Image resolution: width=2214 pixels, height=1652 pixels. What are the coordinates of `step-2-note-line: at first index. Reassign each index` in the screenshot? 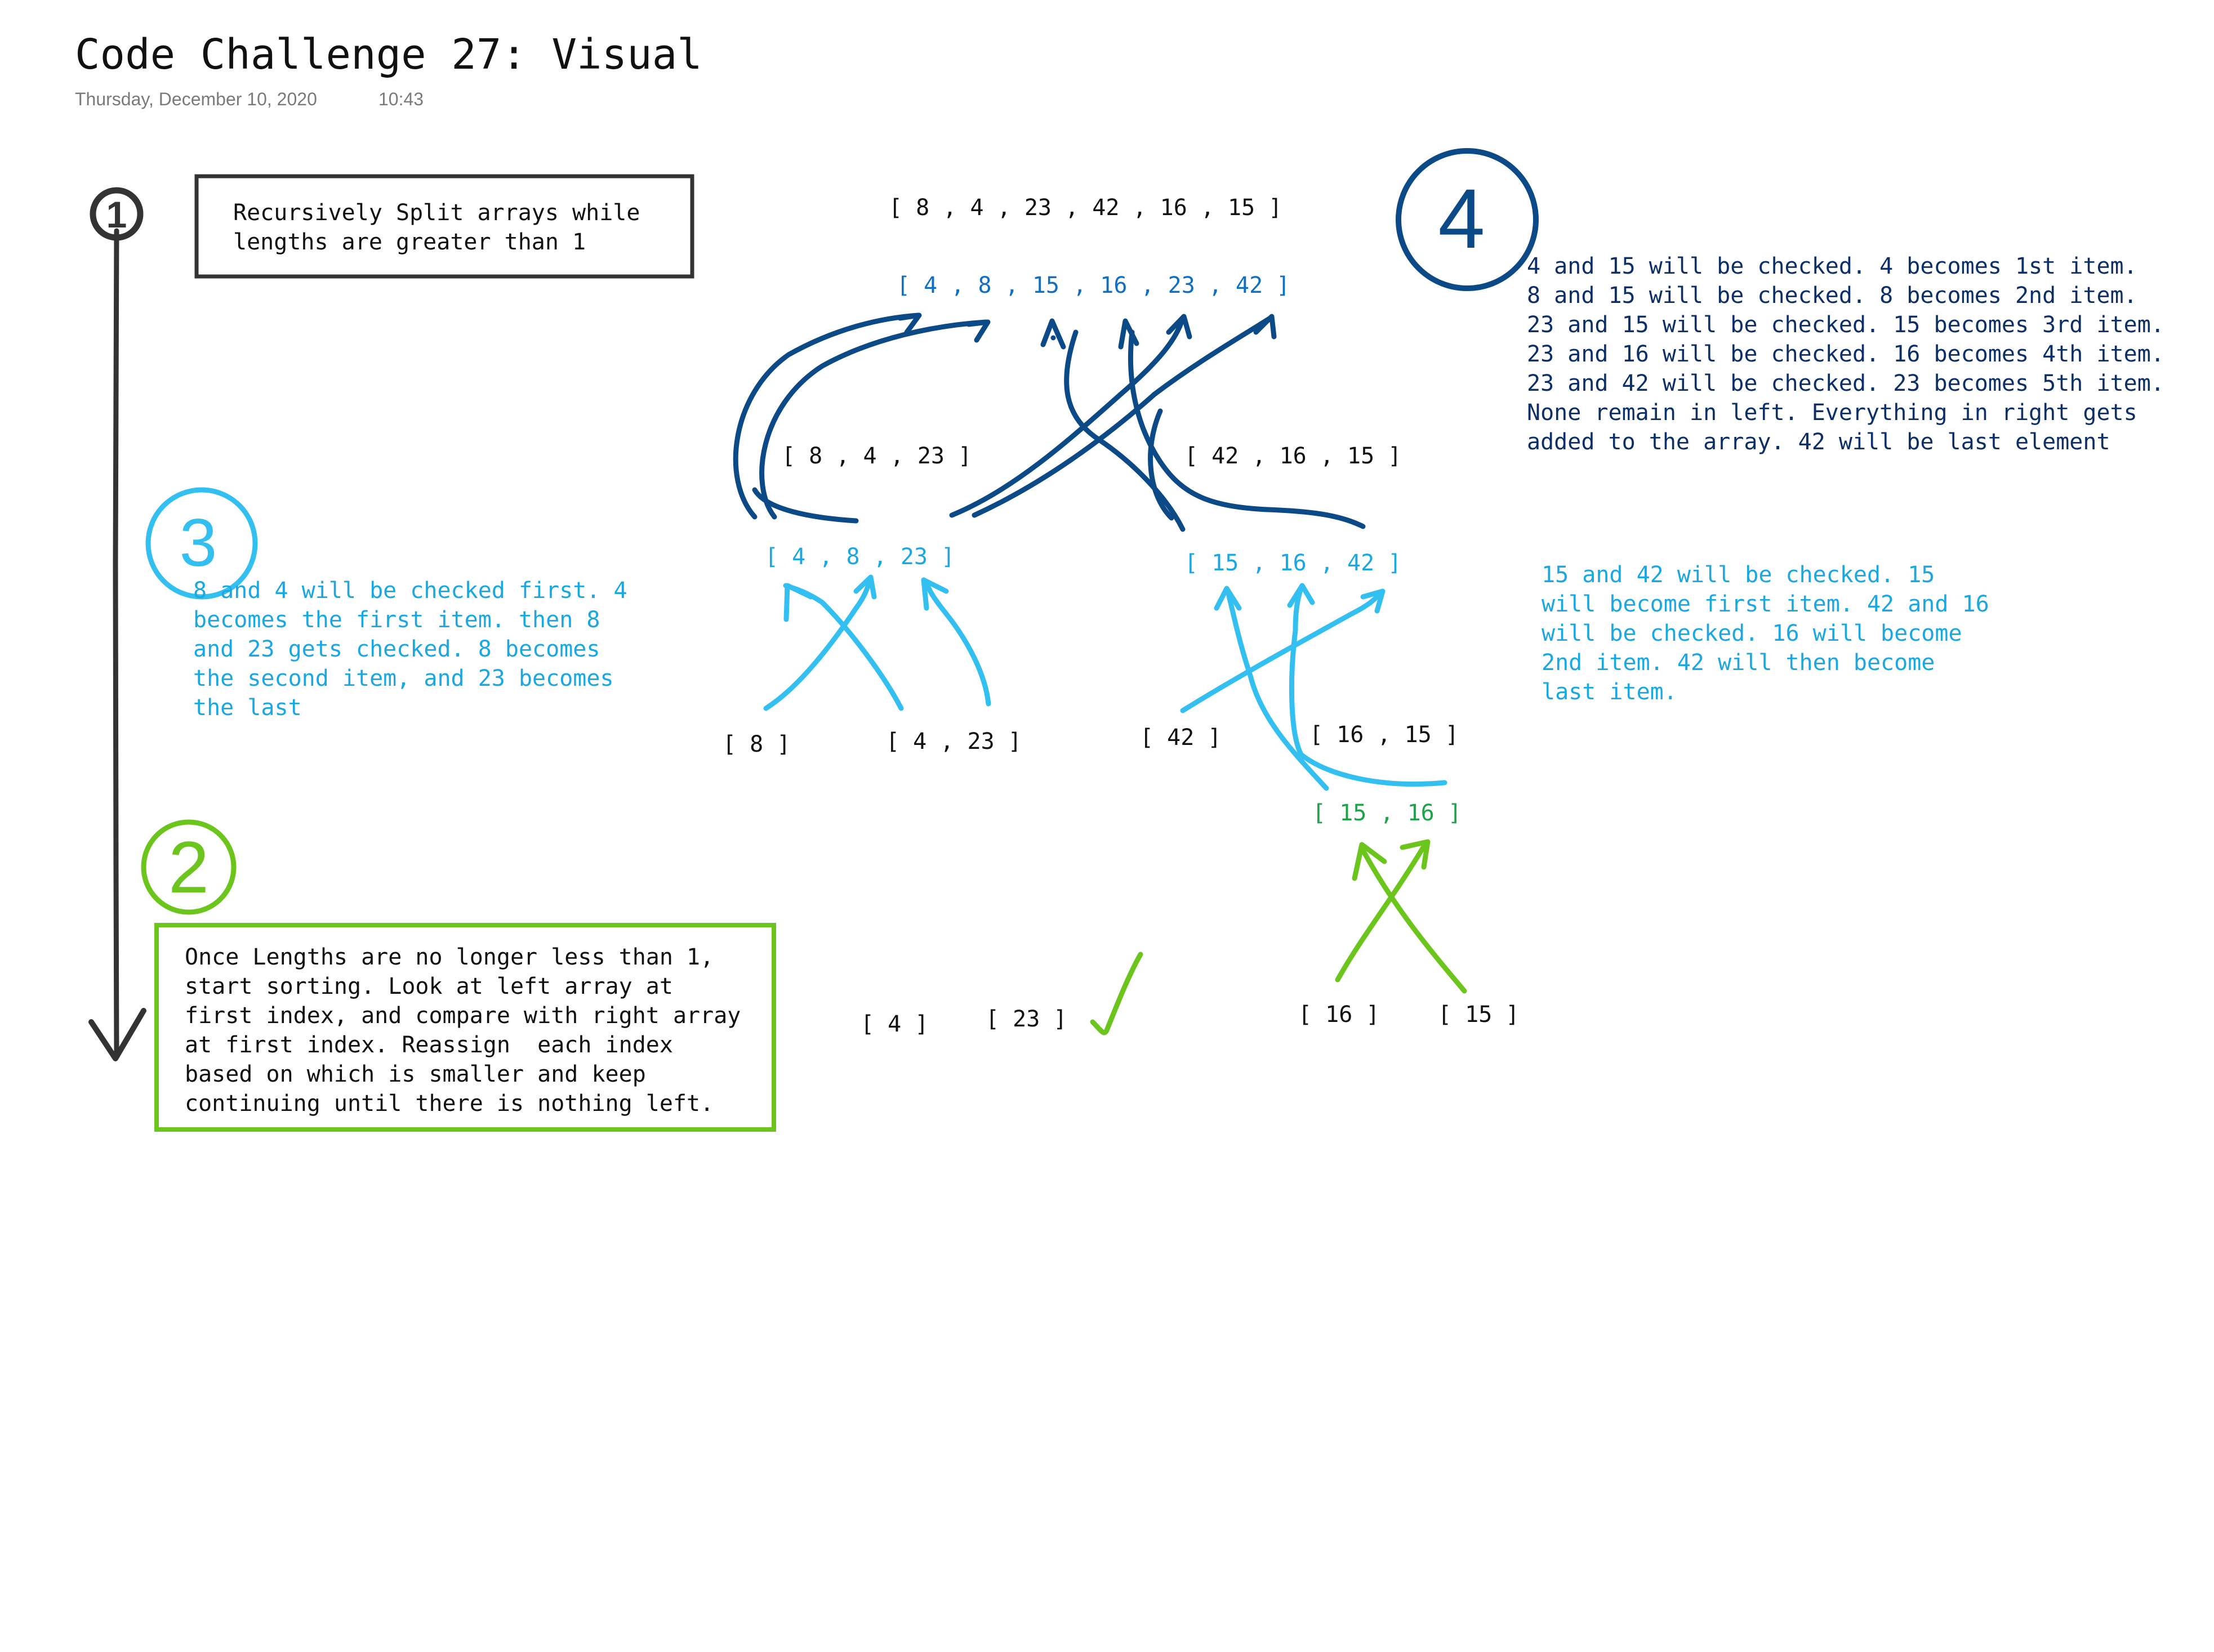 It's located at (429, 1045).